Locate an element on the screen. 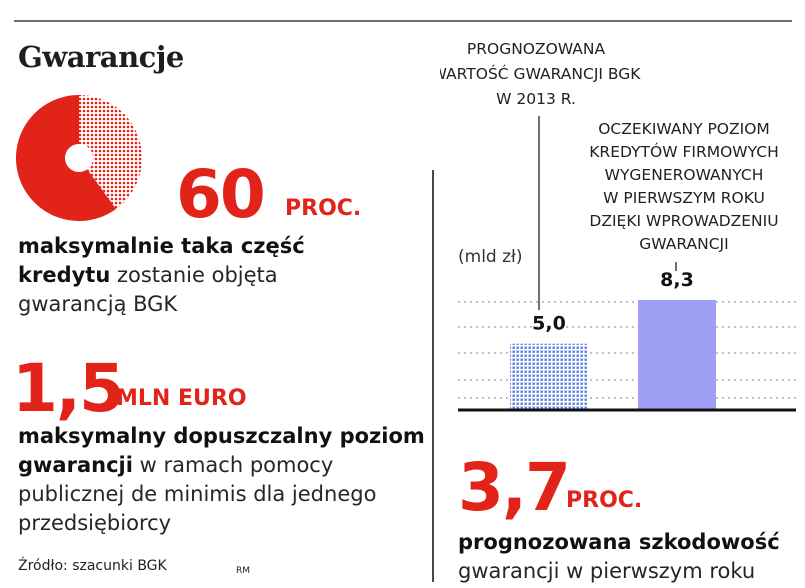 This screenshot has width=805, height=588. column-divider is located at coordinates (433, 376).